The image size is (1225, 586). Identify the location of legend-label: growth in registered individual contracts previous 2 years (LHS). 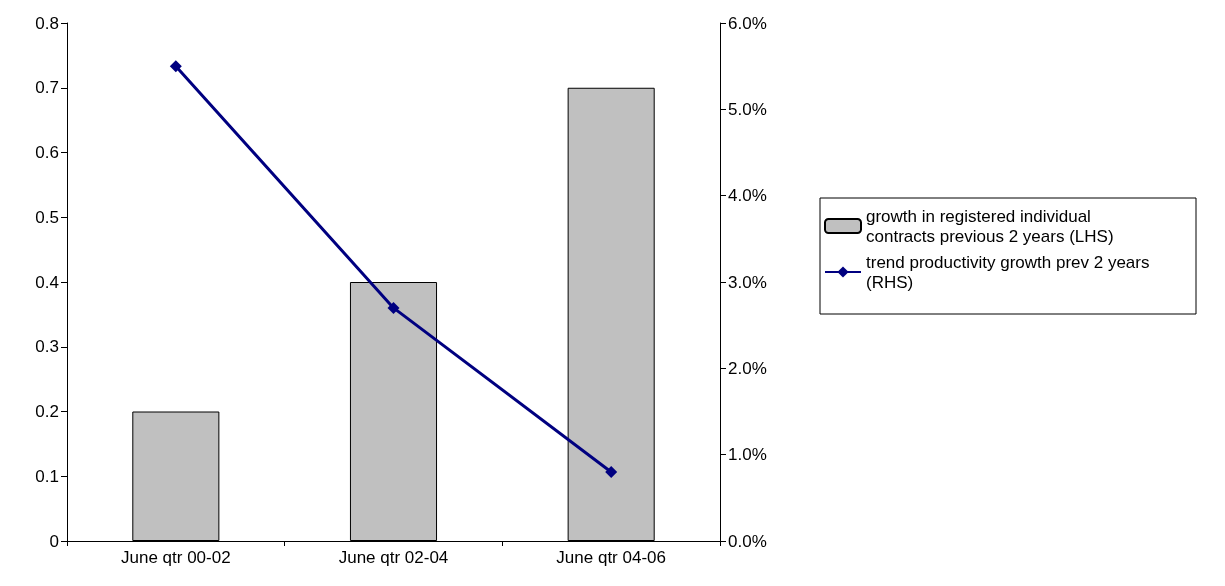
(990, 226).